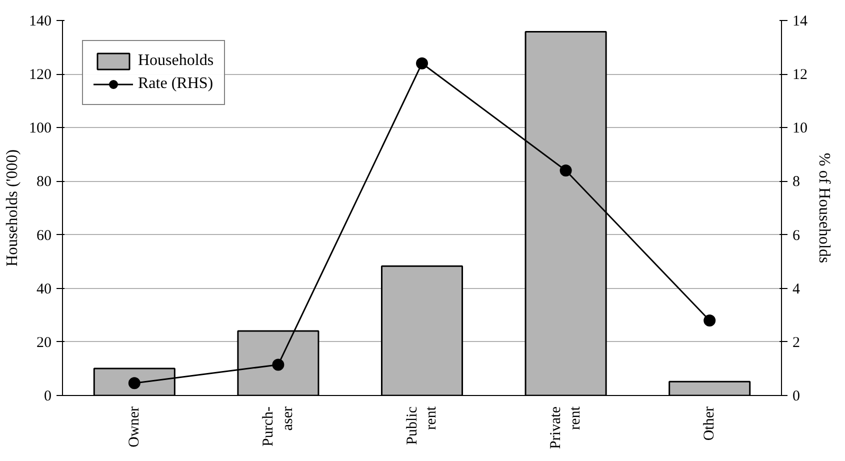 Image resolution: width=845 pixels, height=461 pixels. I want to click on y2-tick-label: 12, so click(800, 75).